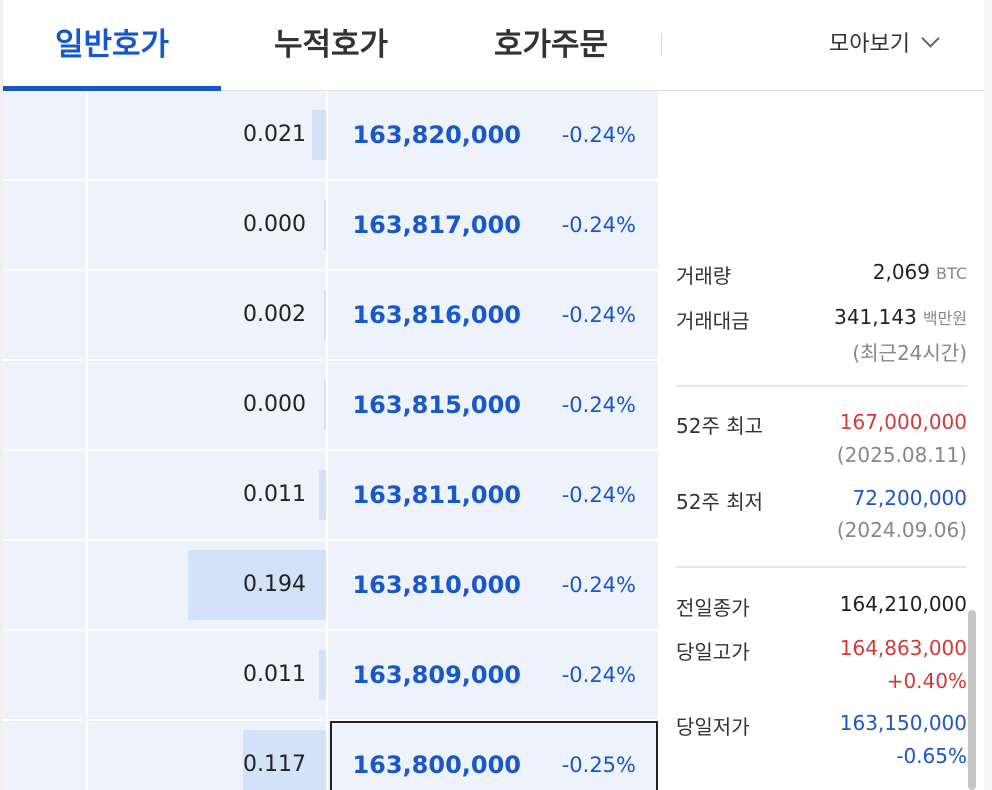  What do you see at coordinates (436, 585) in the screenshot?
I see `price-text: 163,810,000` at bounding box center [436, 585].